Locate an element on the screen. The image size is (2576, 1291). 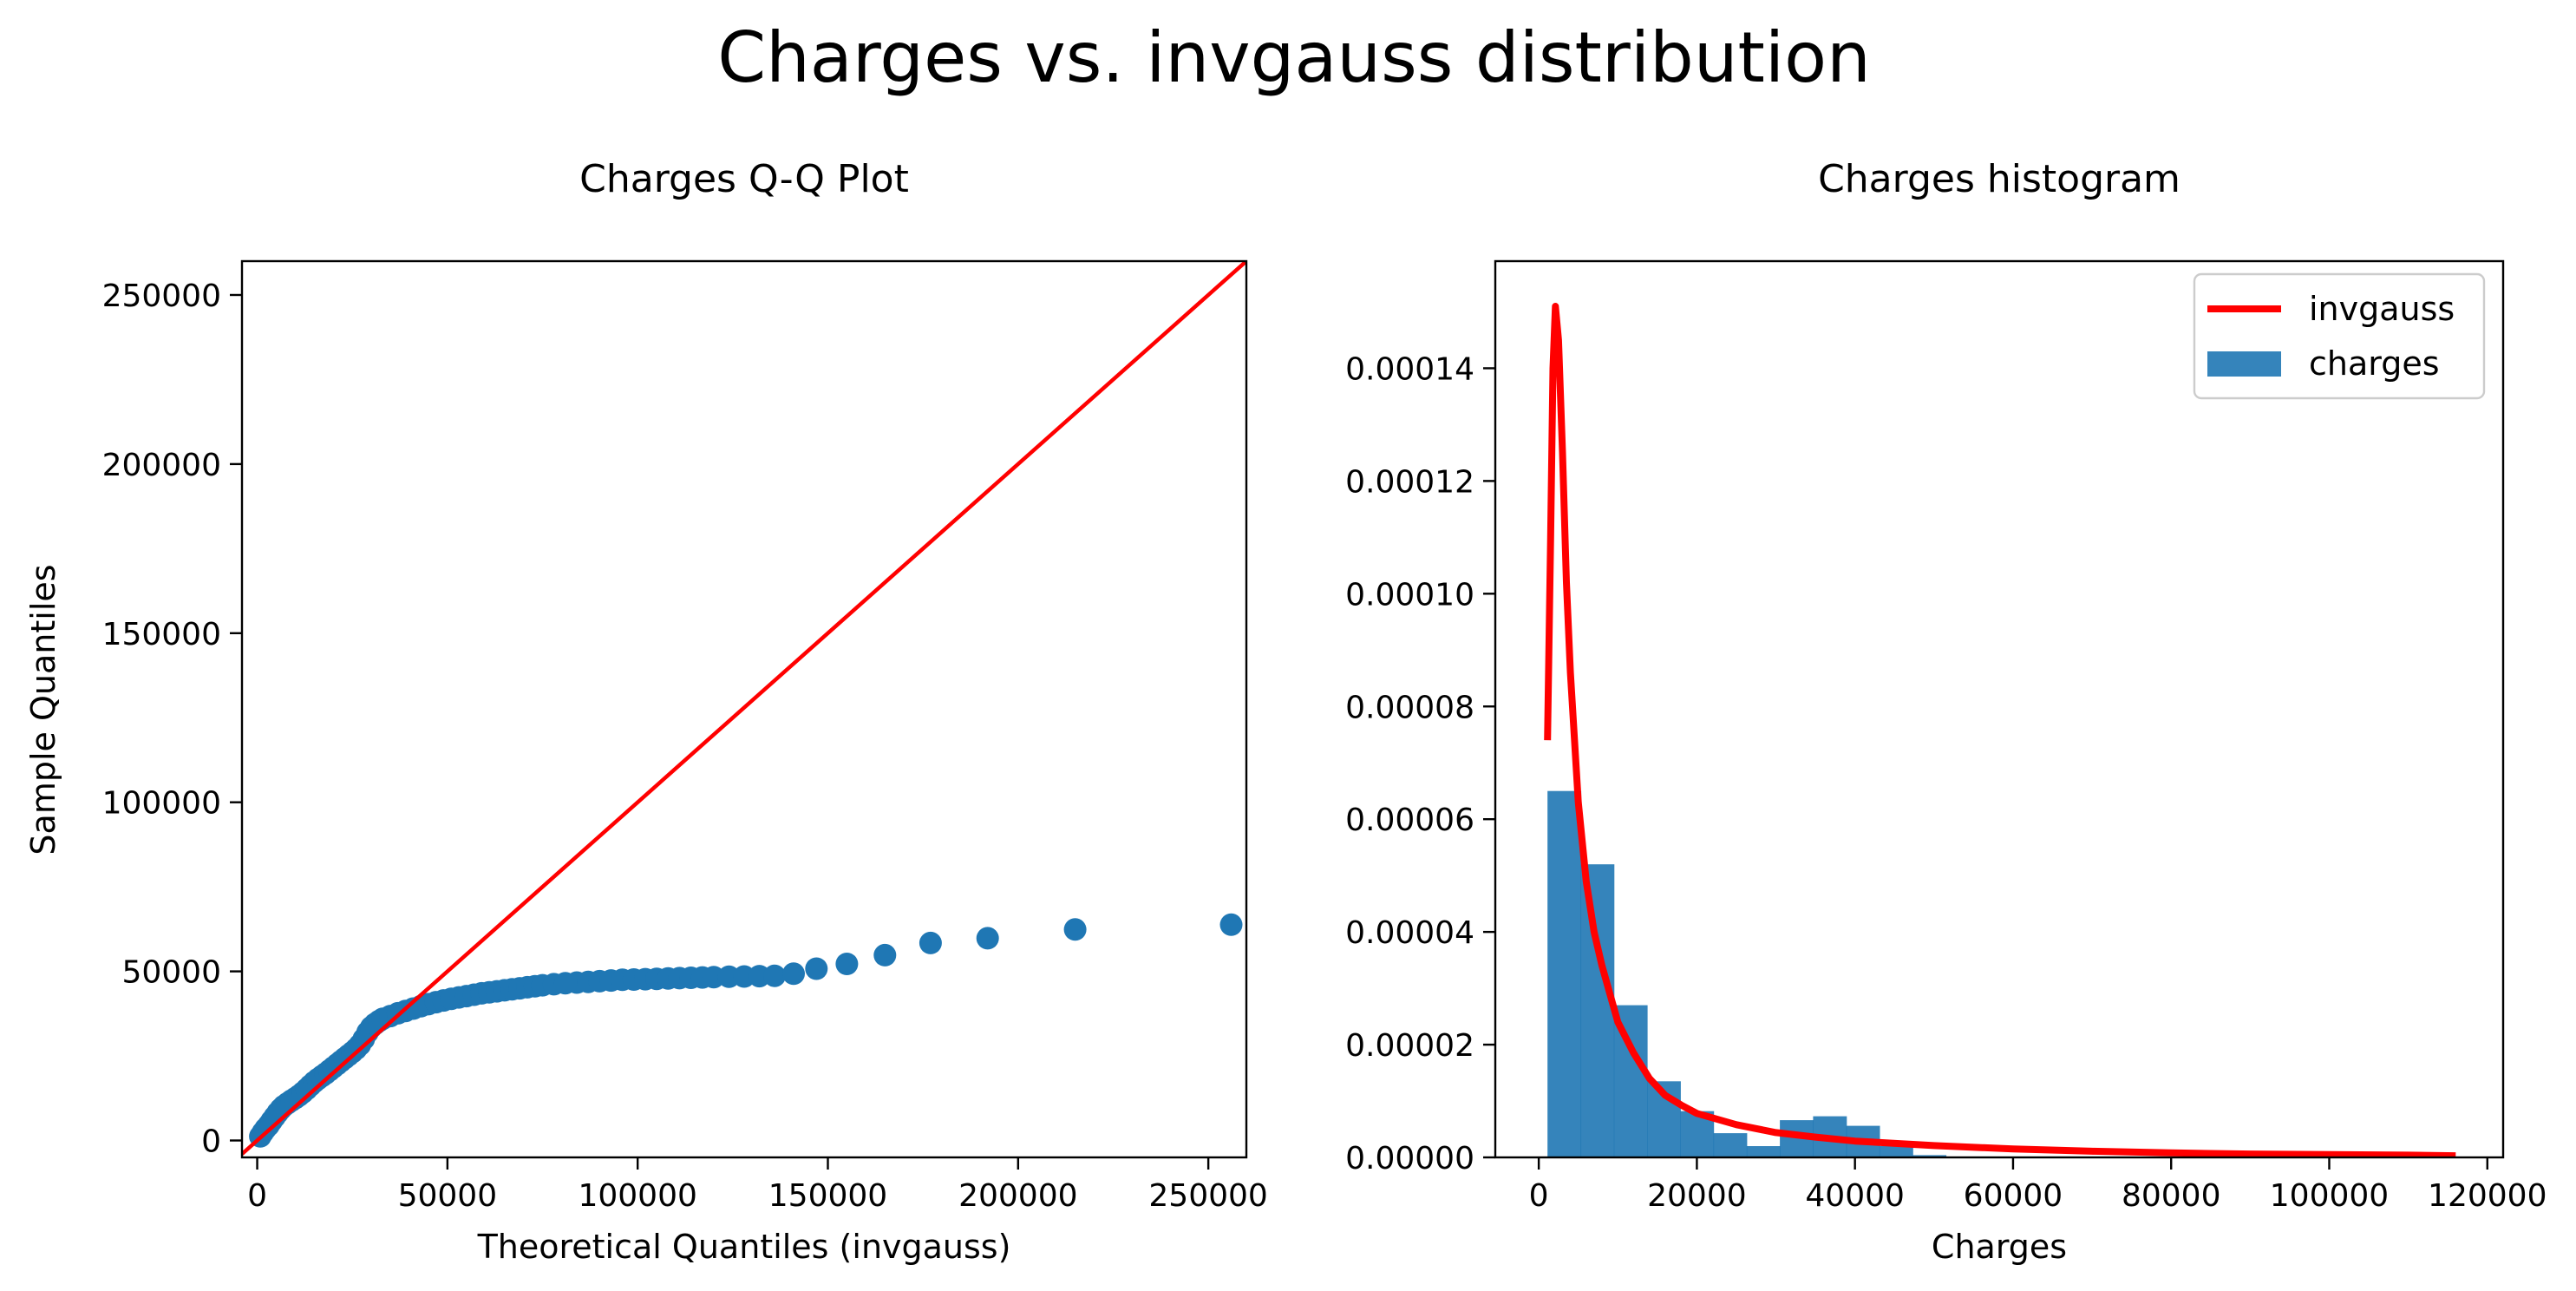
qq-y-tick-label: 200000 is located at coordinates (161, 465).